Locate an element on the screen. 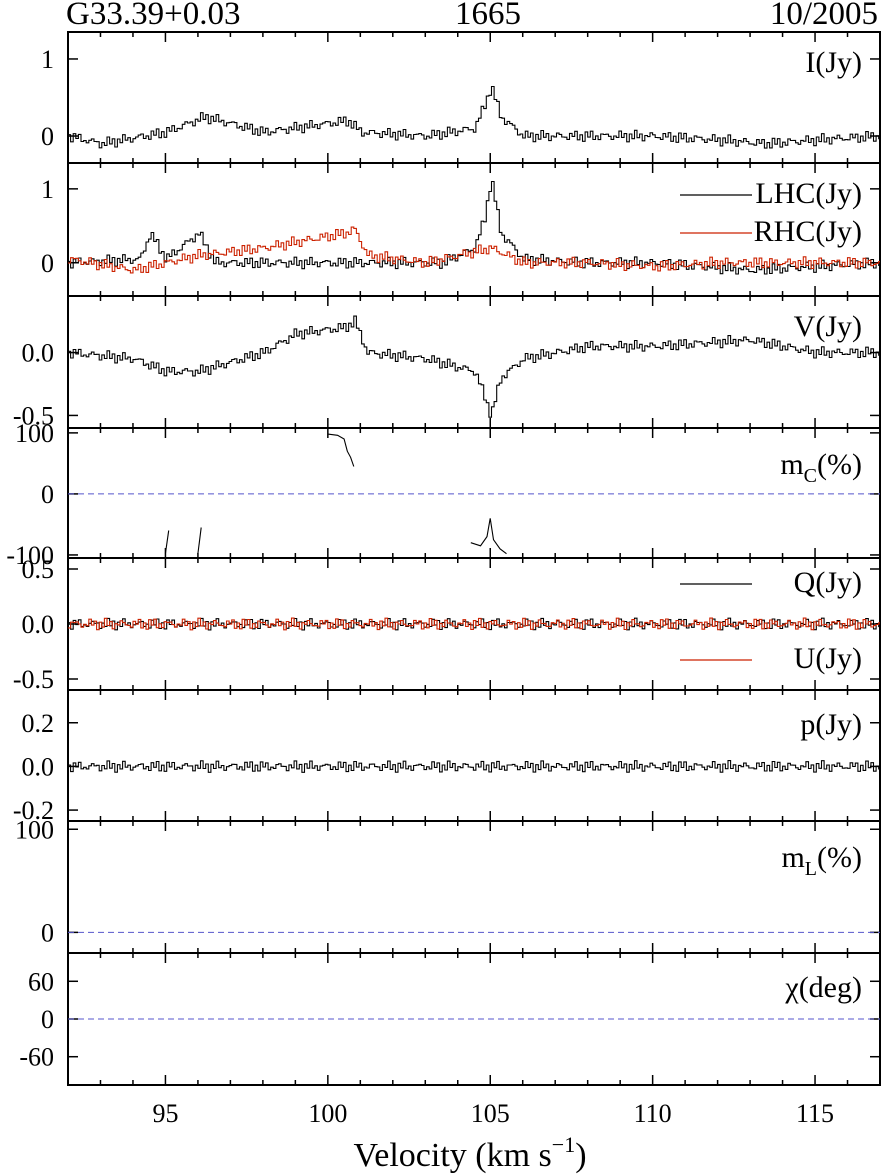  x-axis-title-close: ) is located at coordinates (580, 1155).